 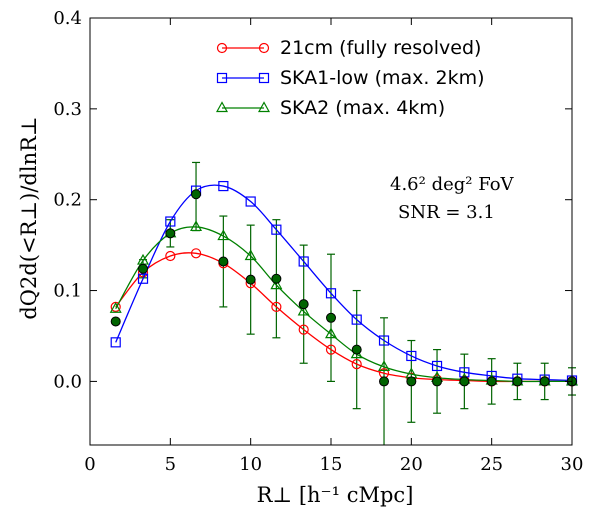 I want to click on x-tick-label: 20, so click(x=411, y=464).